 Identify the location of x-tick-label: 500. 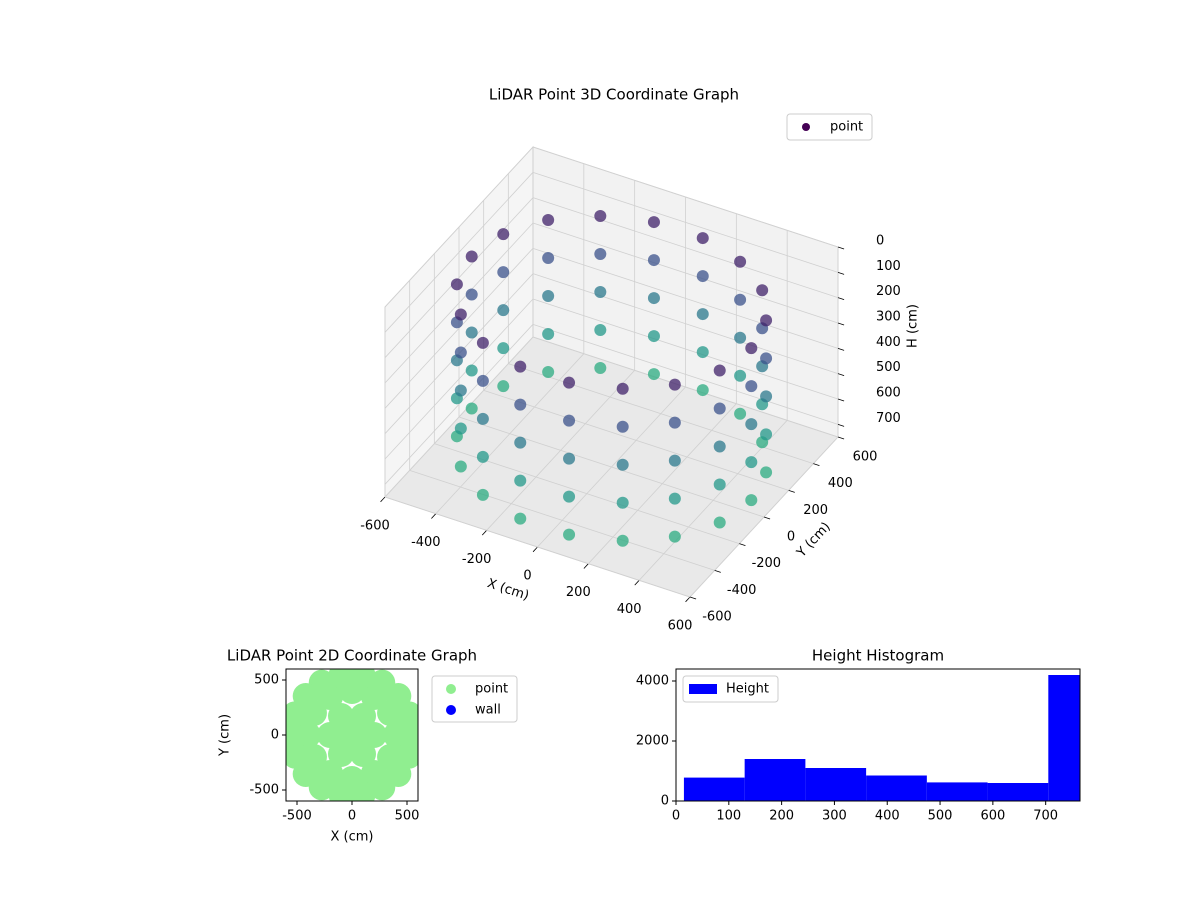
(407, 816).